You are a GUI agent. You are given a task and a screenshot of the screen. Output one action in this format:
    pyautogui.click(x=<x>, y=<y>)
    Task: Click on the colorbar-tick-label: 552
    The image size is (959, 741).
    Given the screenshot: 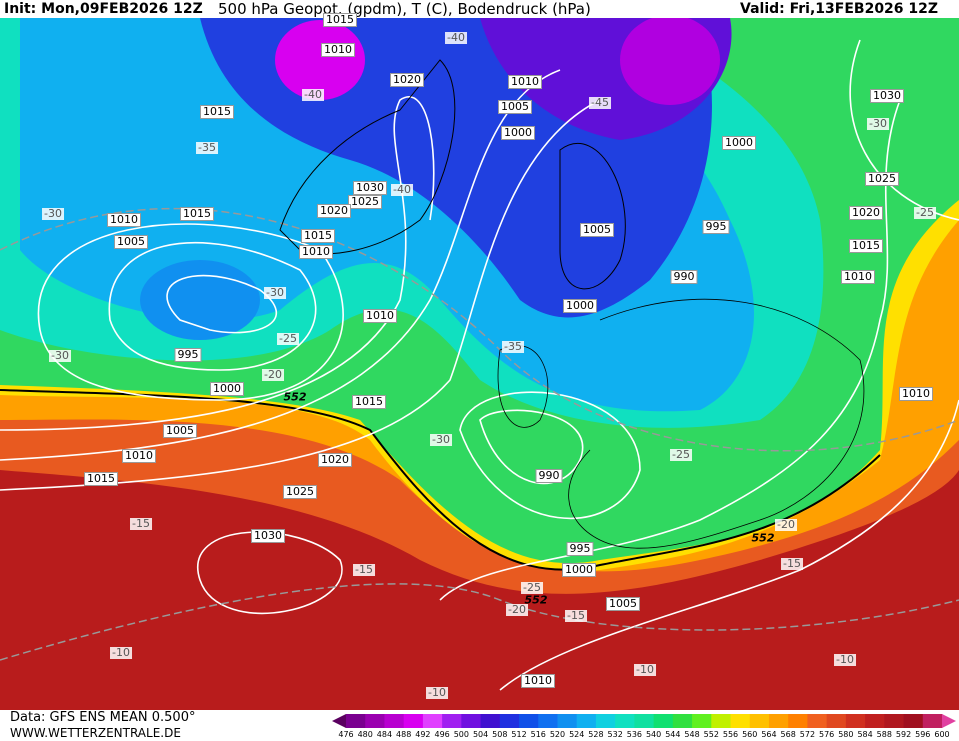 What is the action you would take?
    pyautogui.click(x=711, y=734)
    